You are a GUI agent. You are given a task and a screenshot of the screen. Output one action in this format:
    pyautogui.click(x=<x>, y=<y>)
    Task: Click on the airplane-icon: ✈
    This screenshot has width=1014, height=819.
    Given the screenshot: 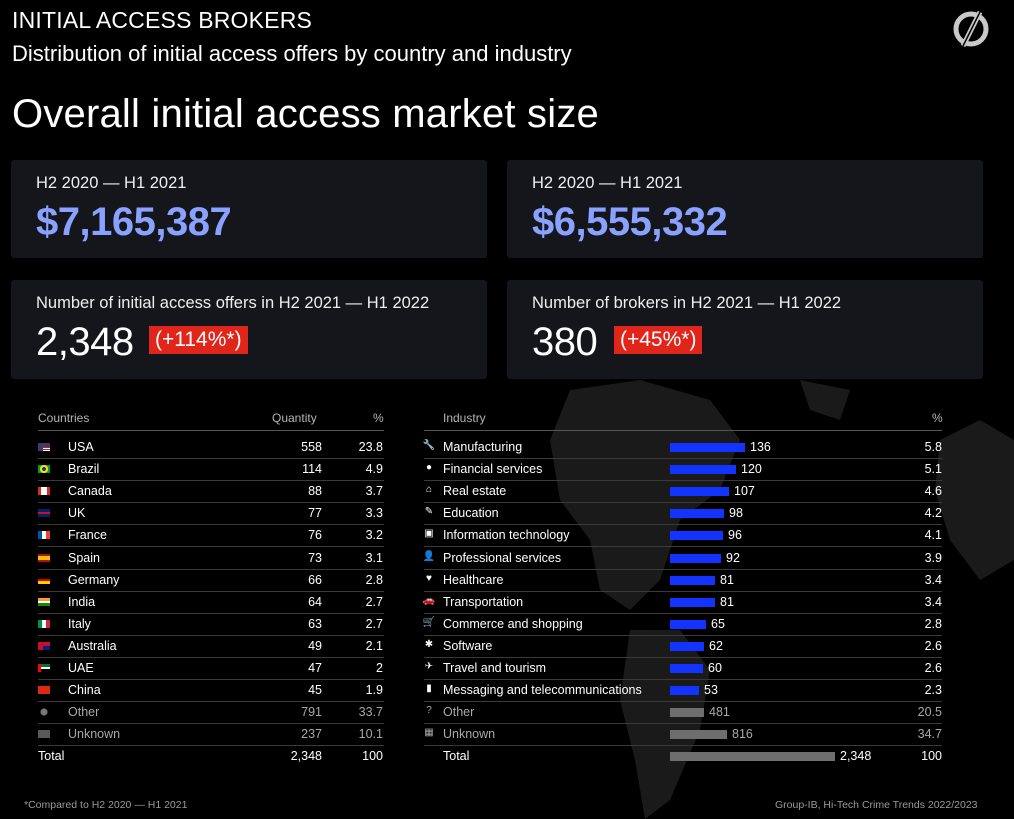 What is the action you would take?
    pyautogui.click(x=429, y=666)
    